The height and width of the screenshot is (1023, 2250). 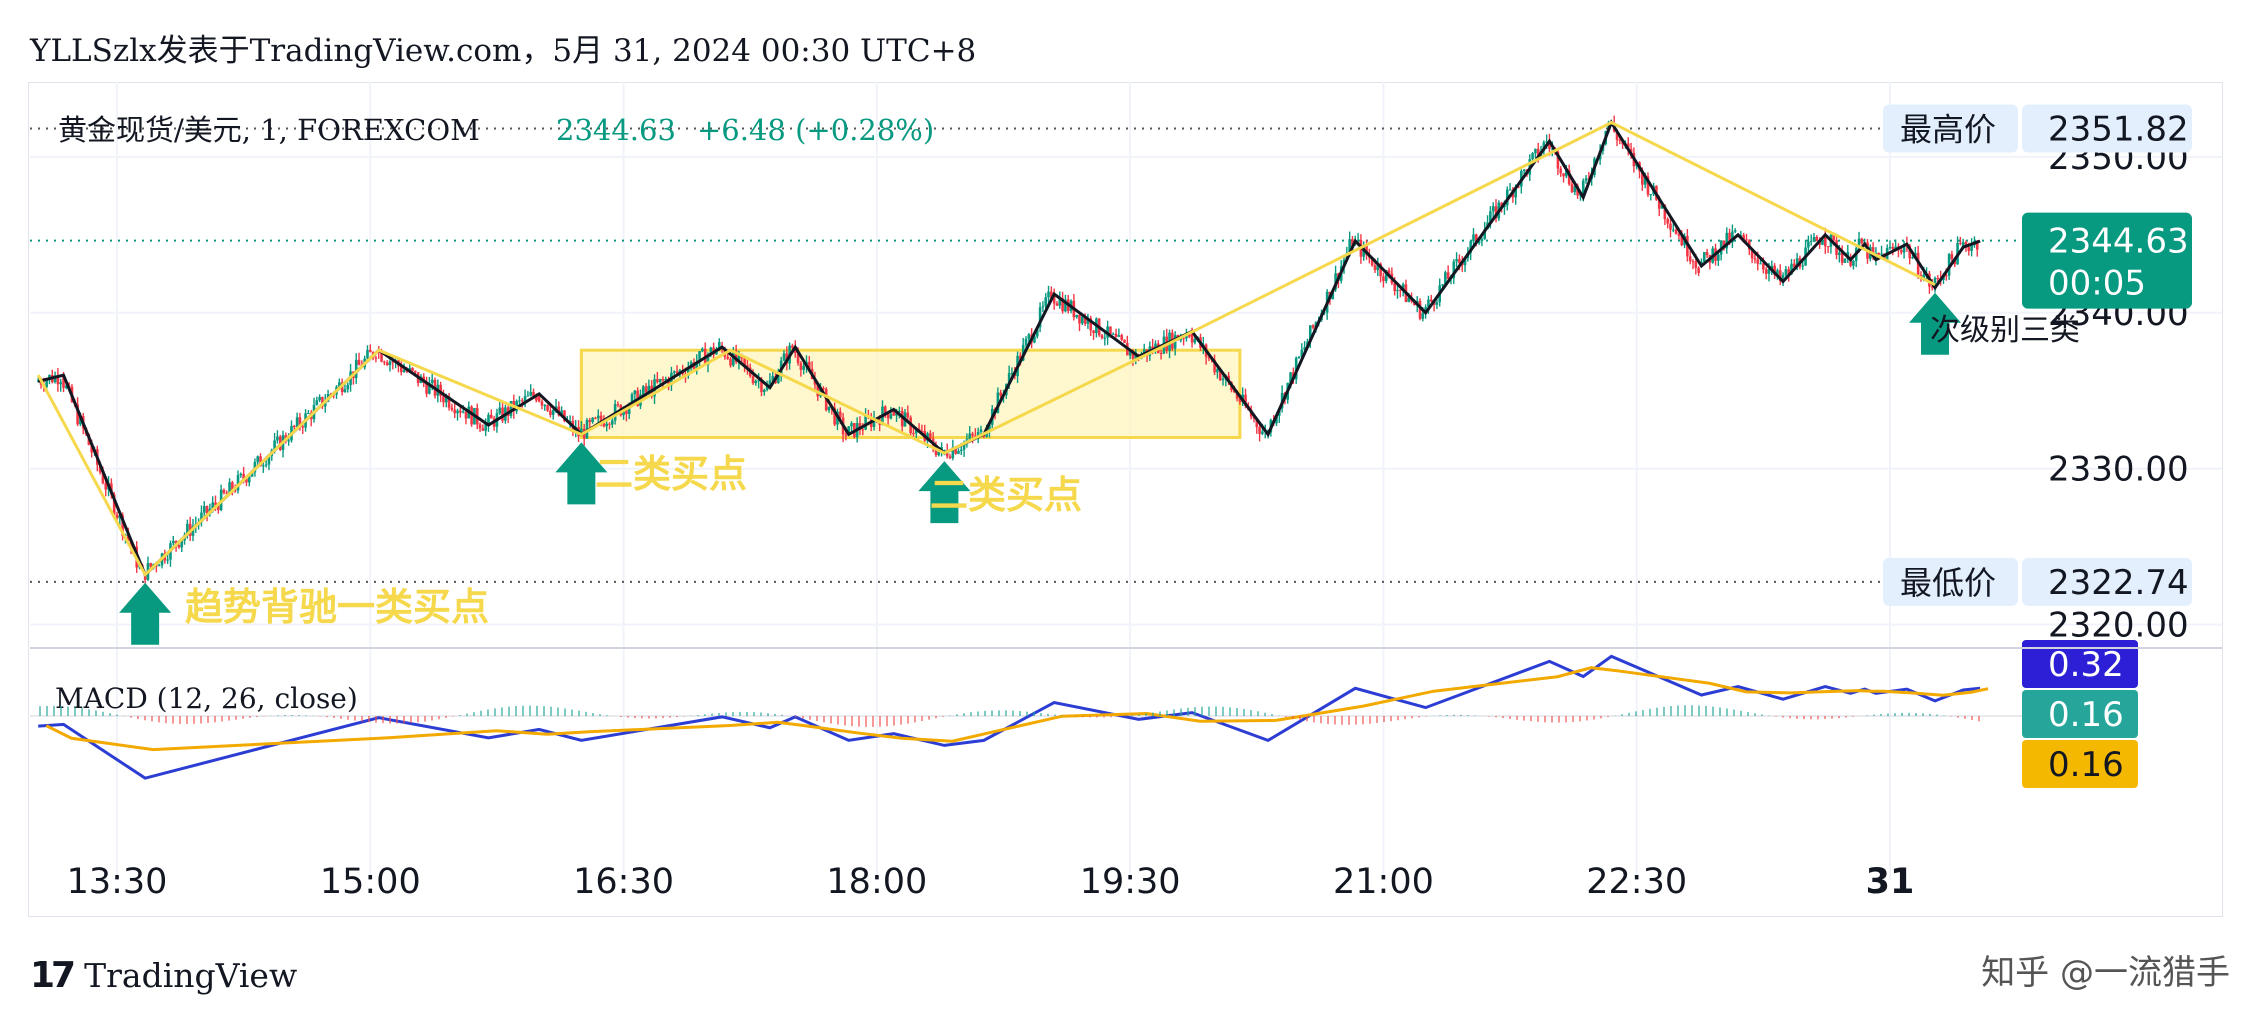 I want to click on macd-line, so click(x=1009, y=717).